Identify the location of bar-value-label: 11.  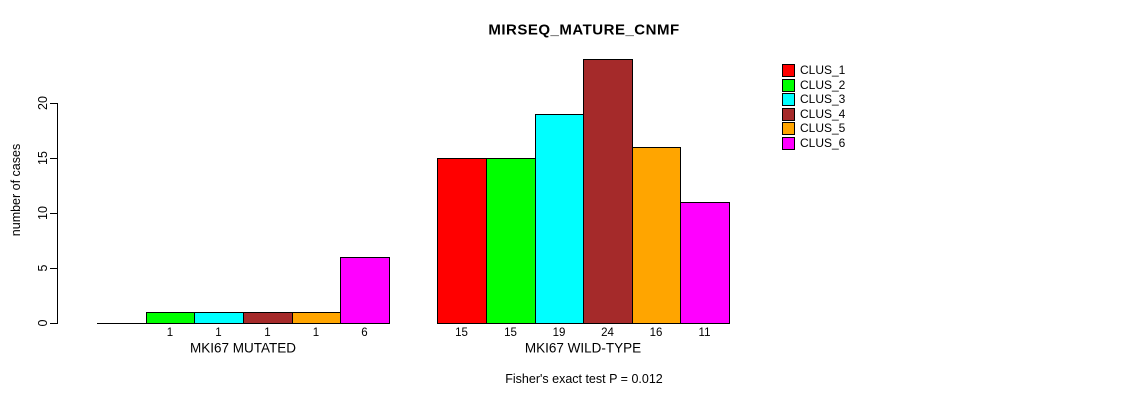
(704, 333).